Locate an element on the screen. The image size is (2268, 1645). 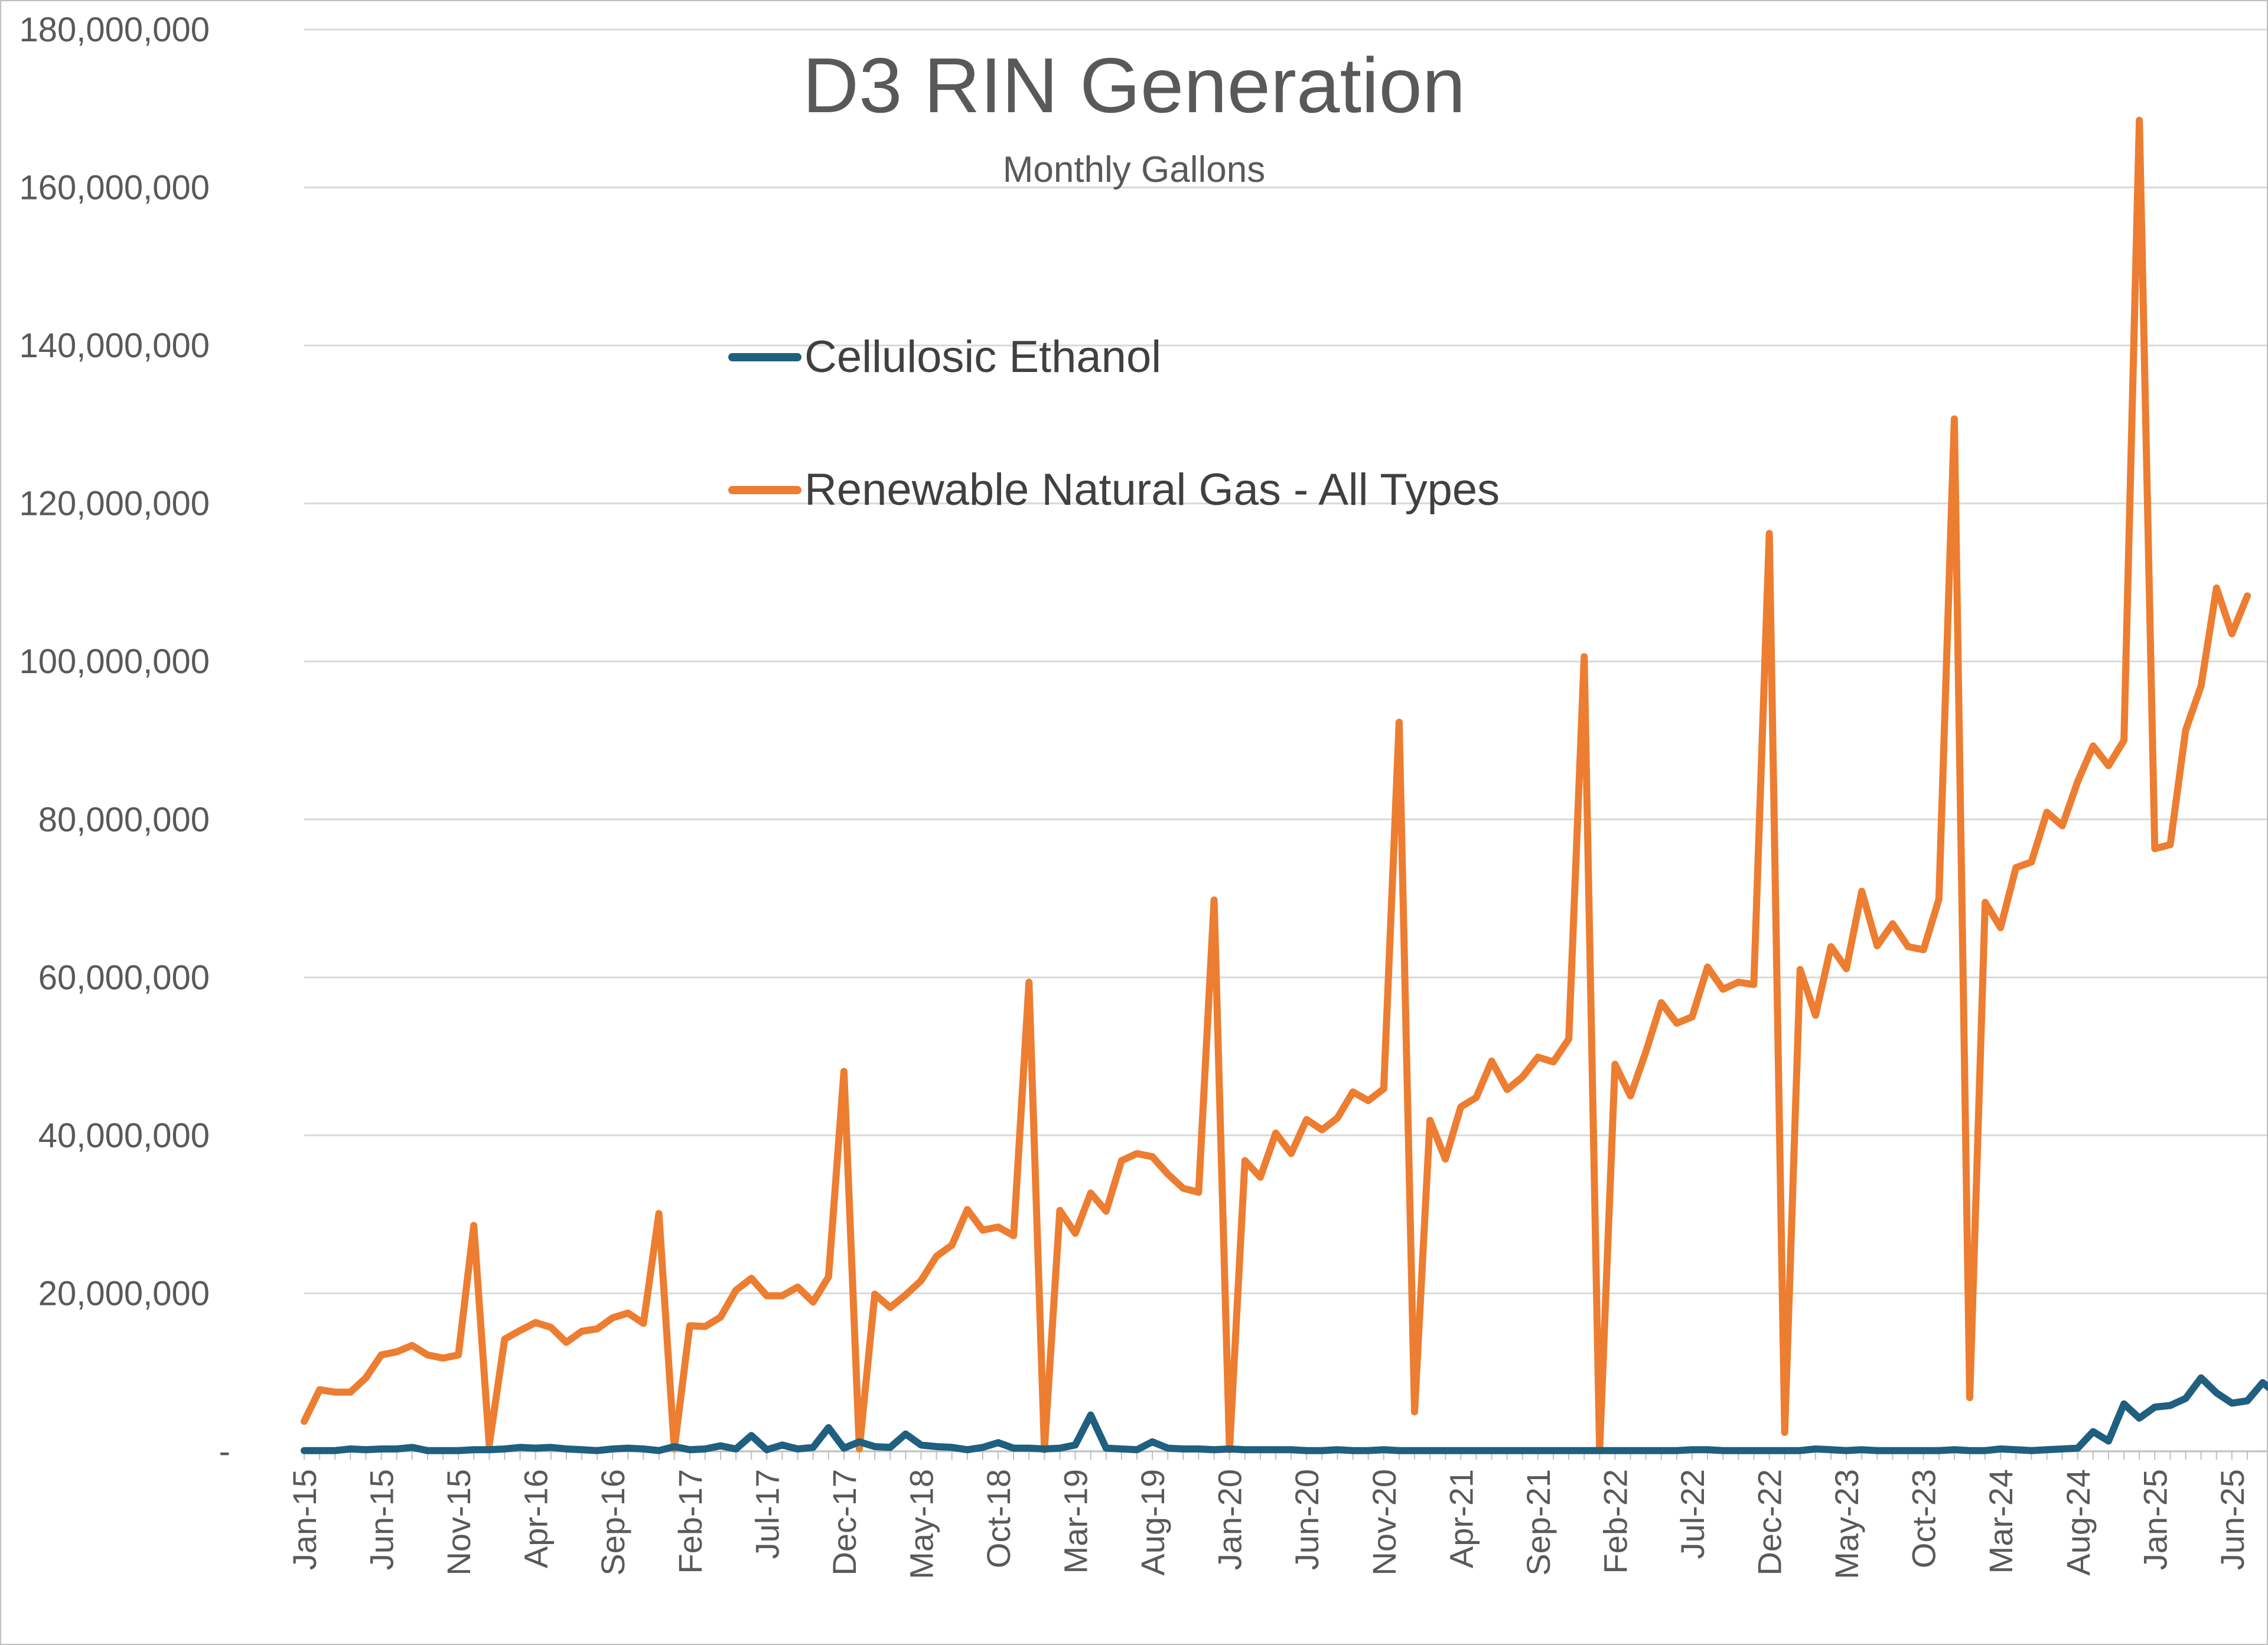
legend-label-cellulosic-ethanol: Cellulosic Ethanol is located at coordinates (982, 357).